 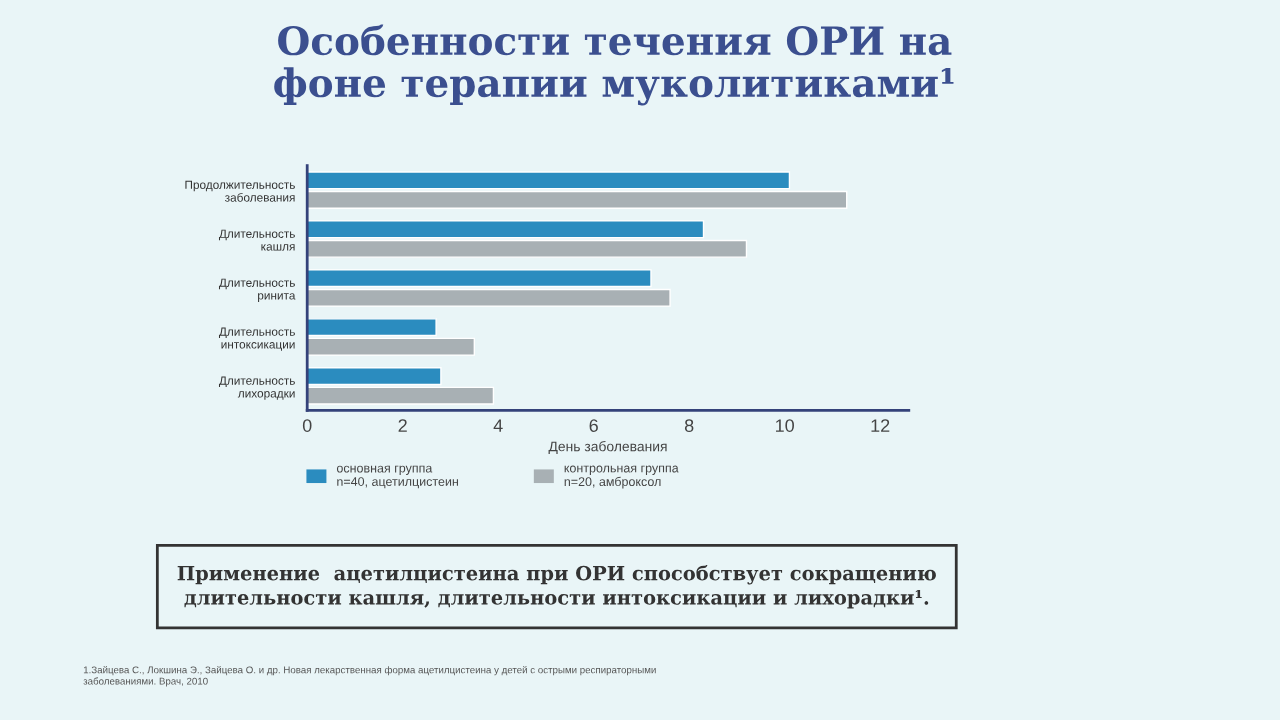 What do you see at coordinates (397, 477) in the screenshot?
I see `legend-label: основная группа n=40, ацетилцистеин` at bounding box center [397, 477].